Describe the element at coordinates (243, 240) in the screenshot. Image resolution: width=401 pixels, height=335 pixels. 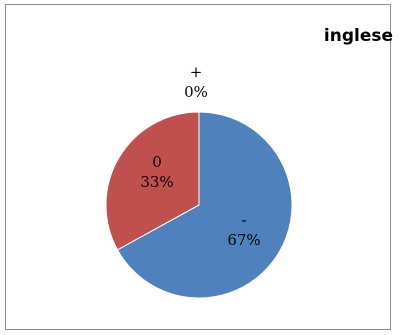
I see `slice-percent-label-0: 67%` at that location.